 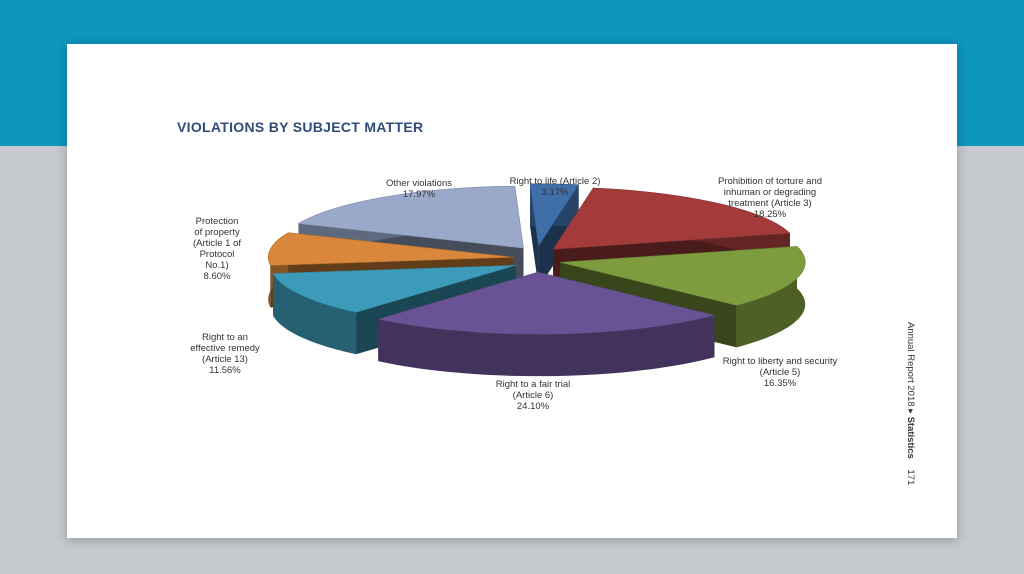 I want to click on slice-label-line: 18.25%, so click(x=770, y=214).